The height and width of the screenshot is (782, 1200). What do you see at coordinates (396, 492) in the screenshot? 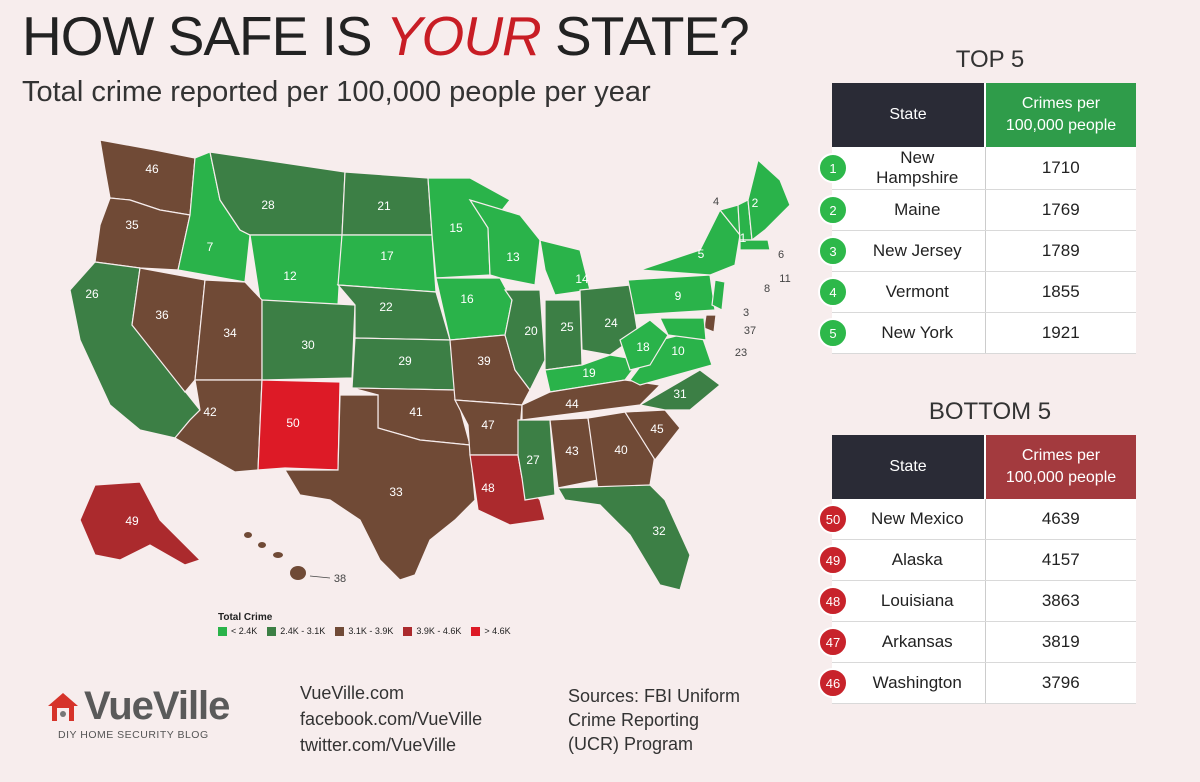
I see `state-rank-label: 33` at bounding box center [396, 492].